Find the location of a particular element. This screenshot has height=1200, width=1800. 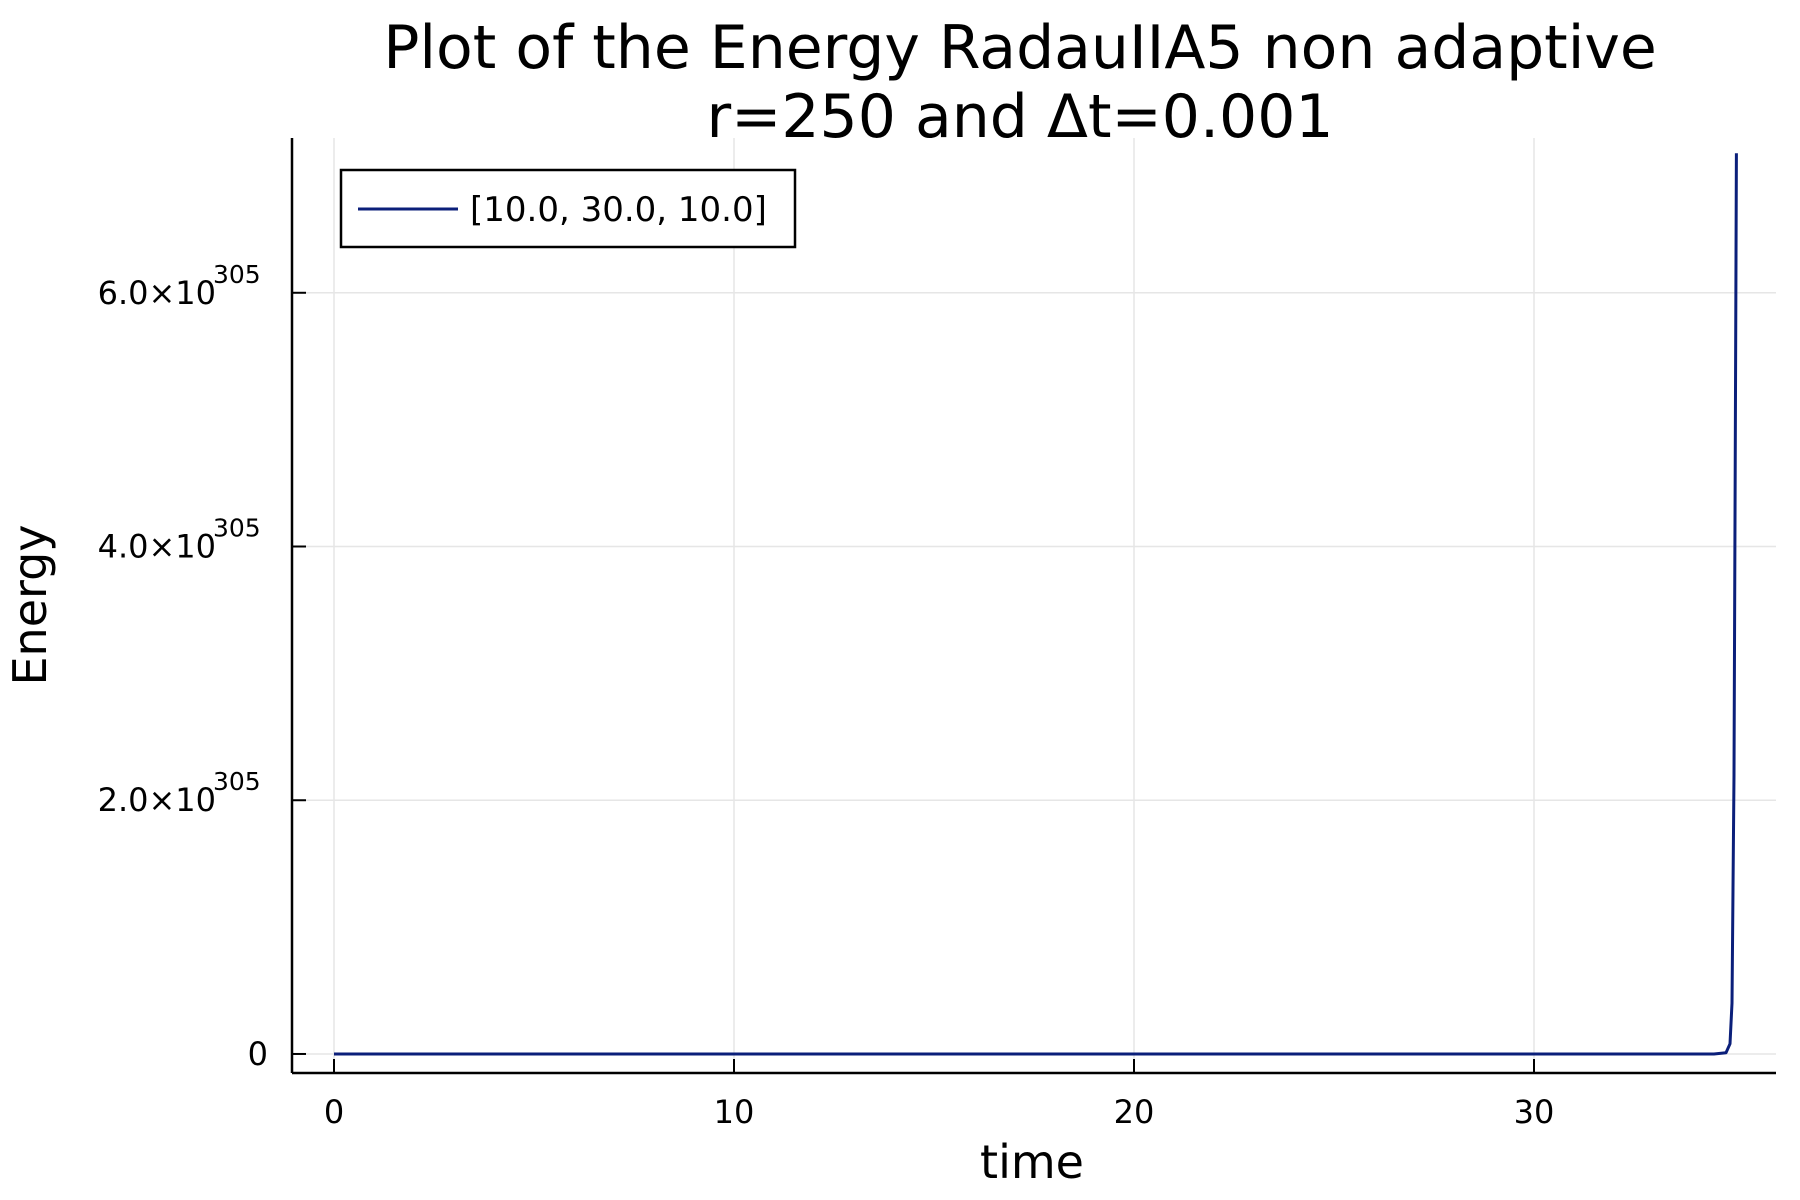

y-tick-label: 2.0×10 is located at coordinates (157, 800).